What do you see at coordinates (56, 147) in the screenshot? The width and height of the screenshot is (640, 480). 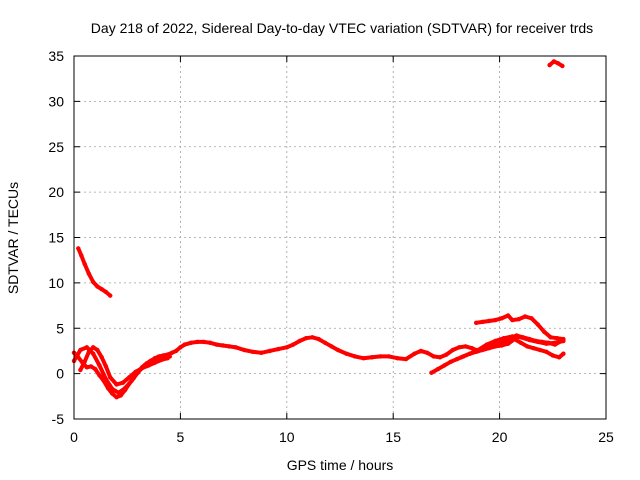 I see `y-tick-label: 25` at bounding box center [56, 147].